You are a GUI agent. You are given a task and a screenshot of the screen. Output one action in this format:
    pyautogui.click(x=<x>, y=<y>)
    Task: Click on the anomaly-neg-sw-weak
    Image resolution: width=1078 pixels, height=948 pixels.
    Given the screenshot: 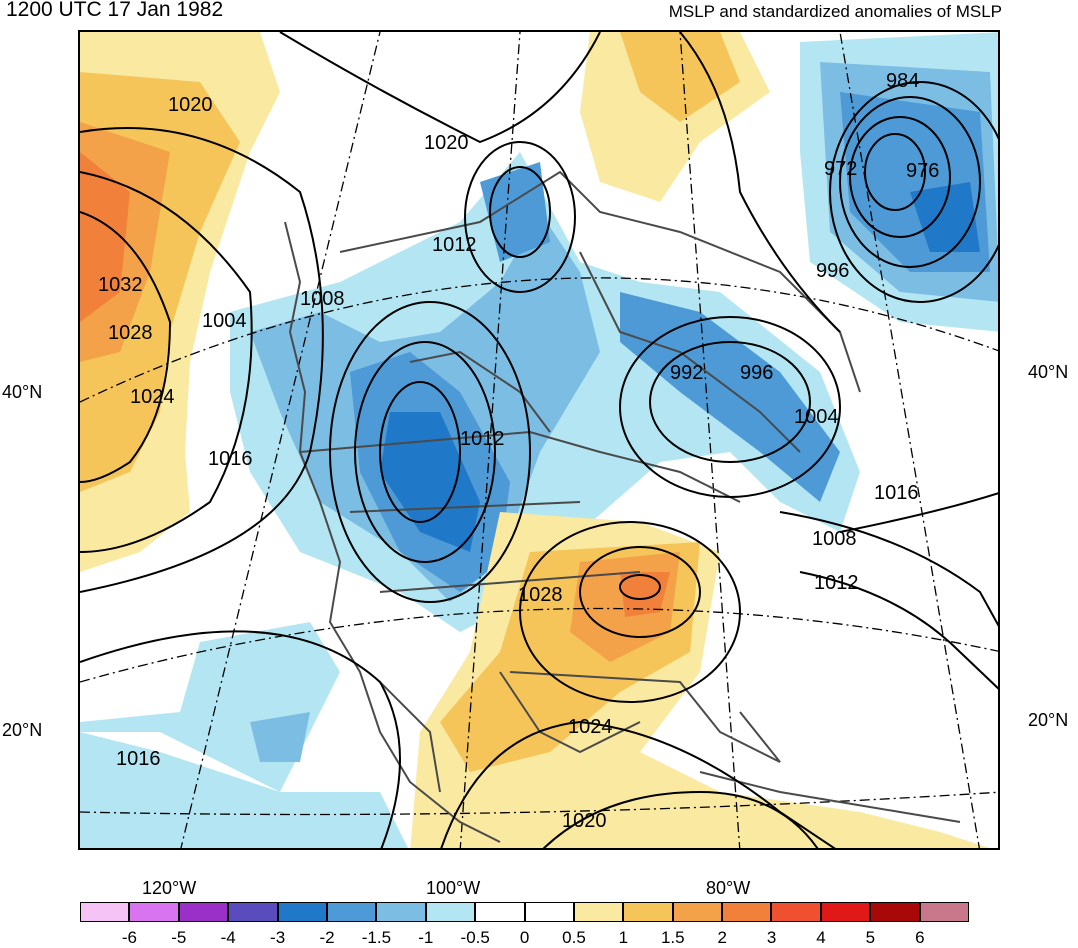 What is the action you would take?
    pyautogui.click(x=280, y=737)
    